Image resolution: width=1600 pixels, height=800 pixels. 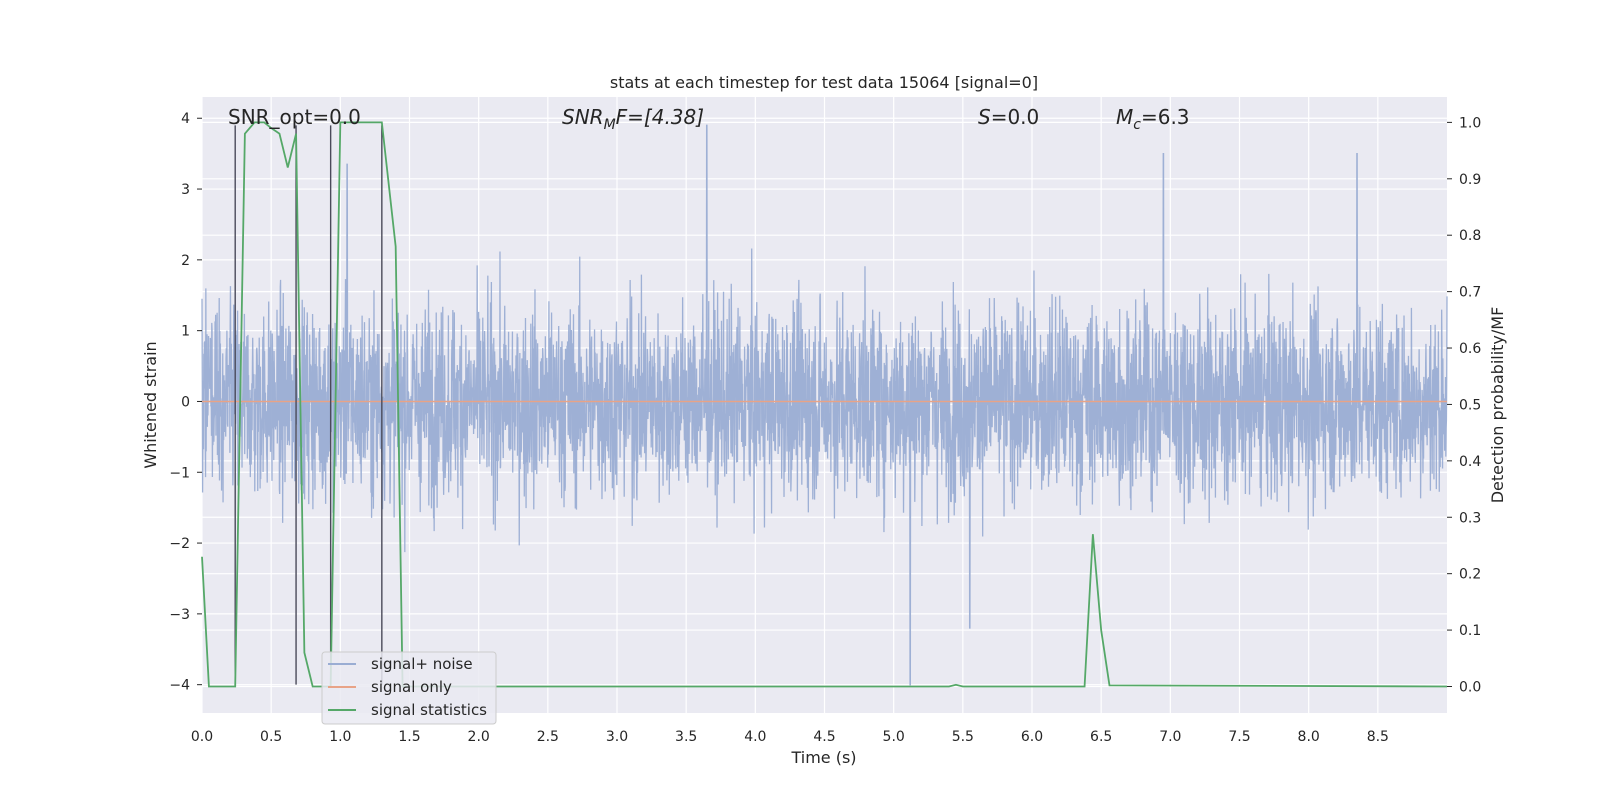 I want to click on x-tick-label: 3.5, so click(x=686, y=737).